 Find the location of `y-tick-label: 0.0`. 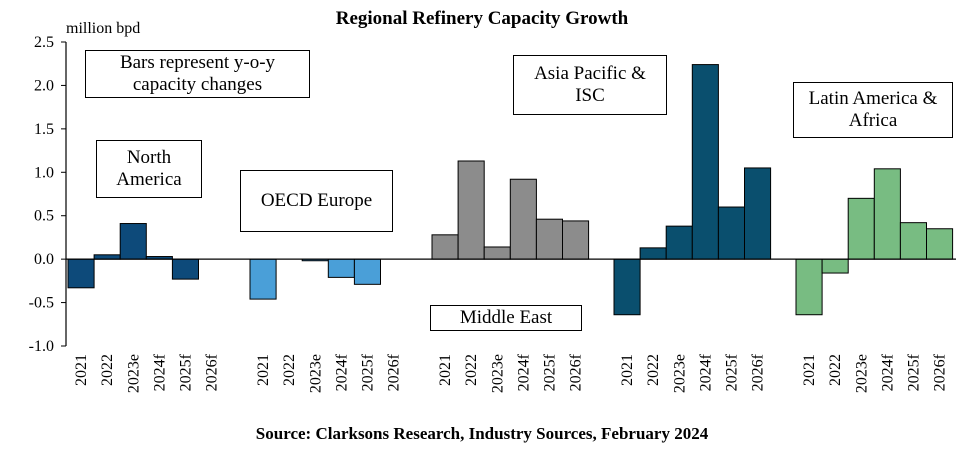

y-tick-label: 0.0 is located at coordinates (44, 259).